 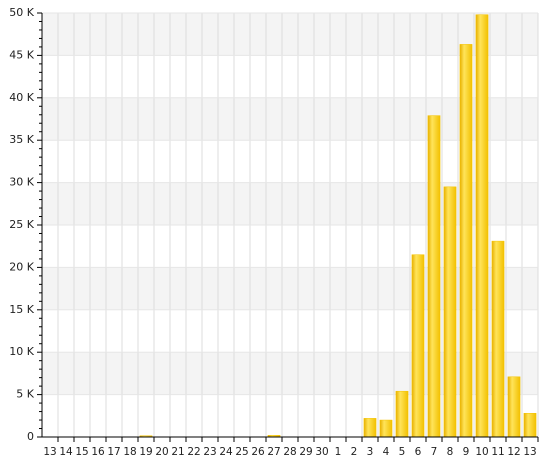 I want to click on y-tick-label: 10 K, so click(x=21, y=351).